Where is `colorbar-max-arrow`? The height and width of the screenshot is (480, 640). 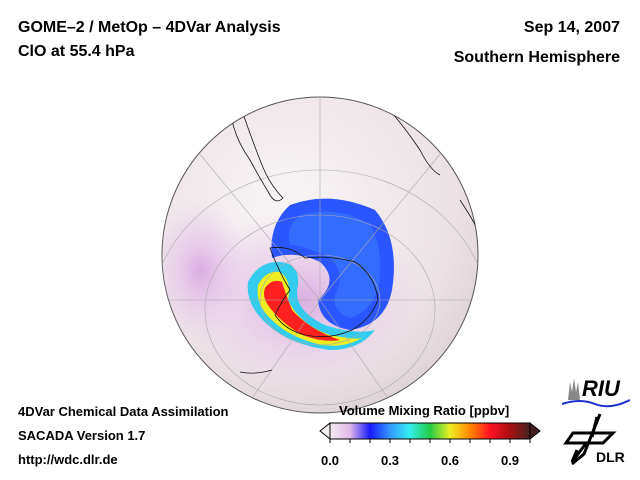 colorbar-max-arrow is located at coordinates (535, 431).